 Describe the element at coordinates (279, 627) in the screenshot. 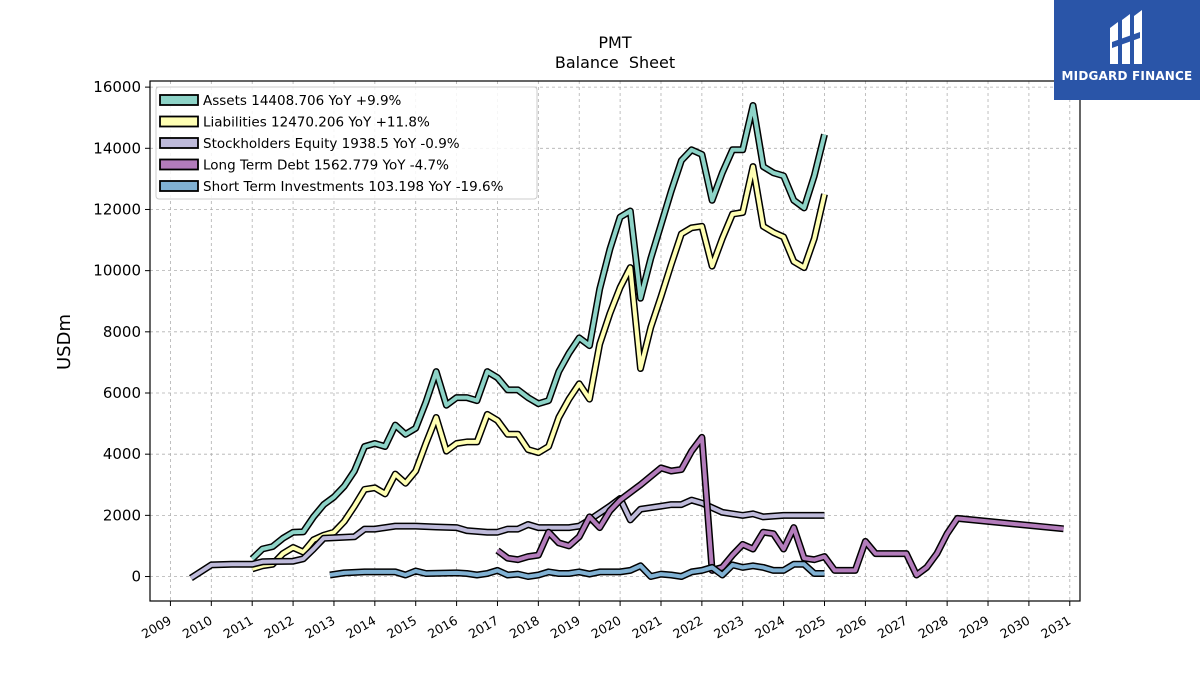

I see `x-tick-label: 2012` at that location.